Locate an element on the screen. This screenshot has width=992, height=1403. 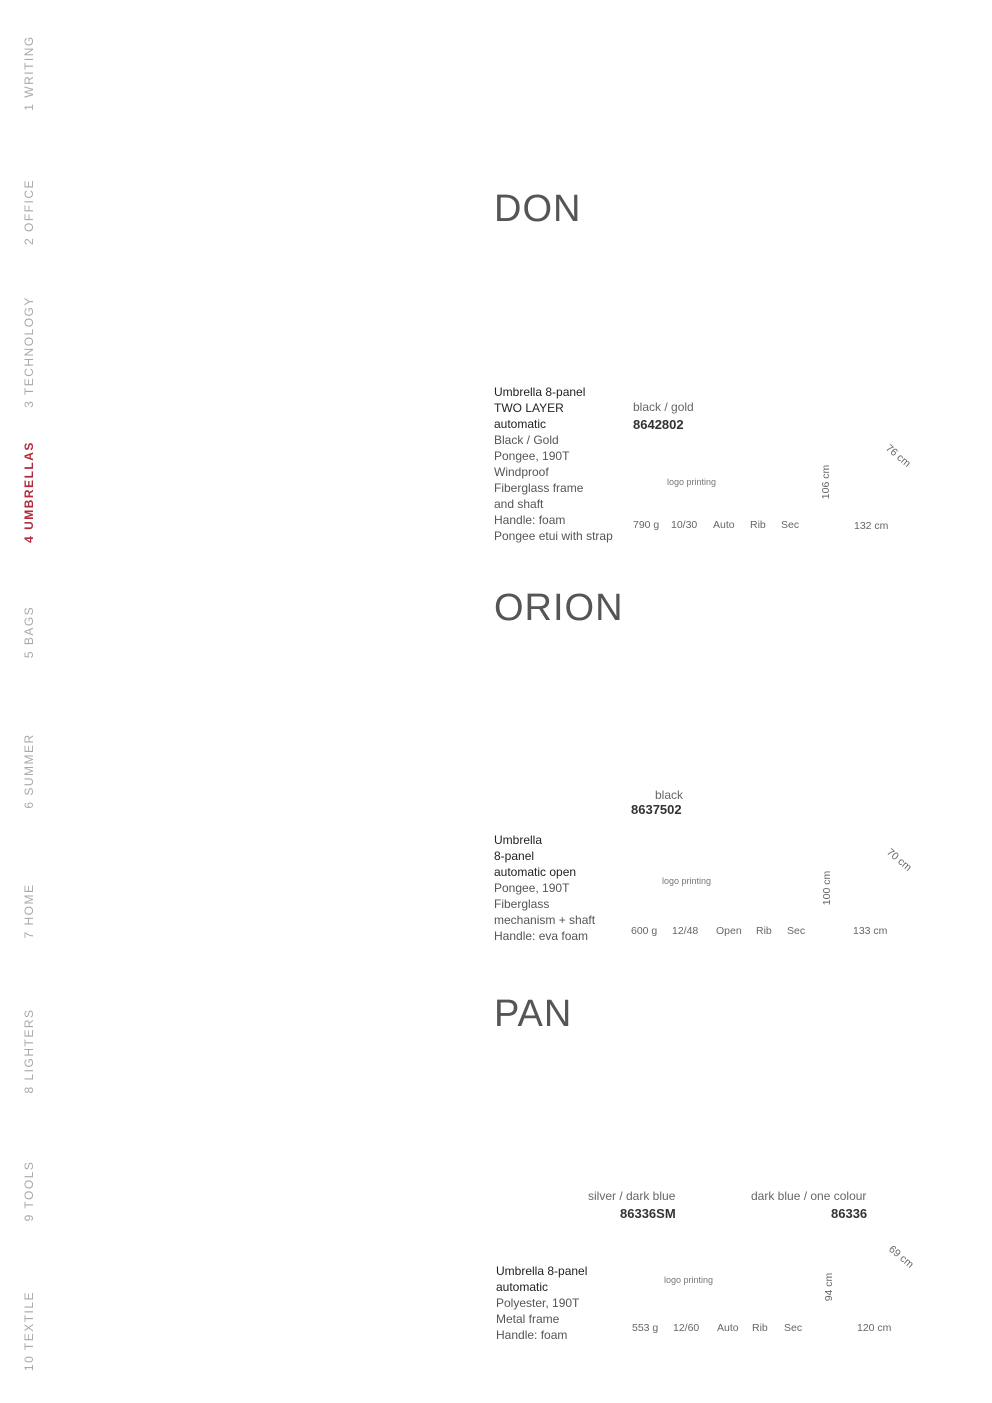
description-line: Umbrella is located at coordinates (518, 840).